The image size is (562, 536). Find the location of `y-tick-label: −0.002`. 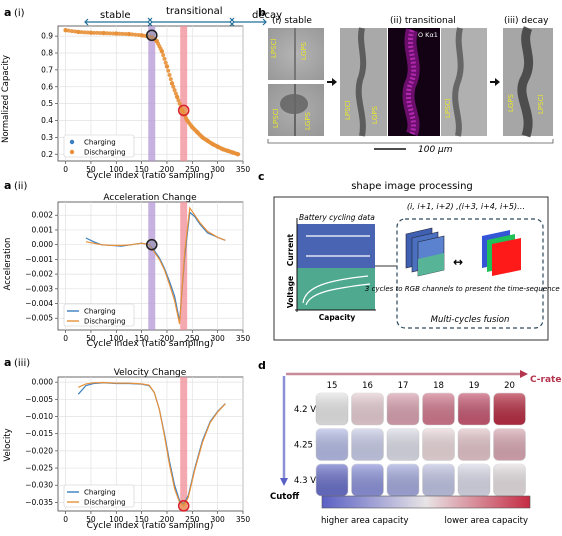

y-tick-label: −0.002 is located at coordinates (39, 274).